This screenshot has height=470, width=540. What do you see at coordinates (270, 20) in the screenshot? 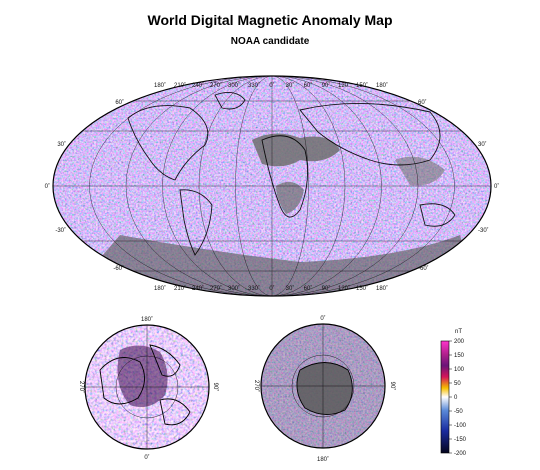
I see `map-title: World Digital Magnetic Anomaly Map` at bounding box center [270, 20].